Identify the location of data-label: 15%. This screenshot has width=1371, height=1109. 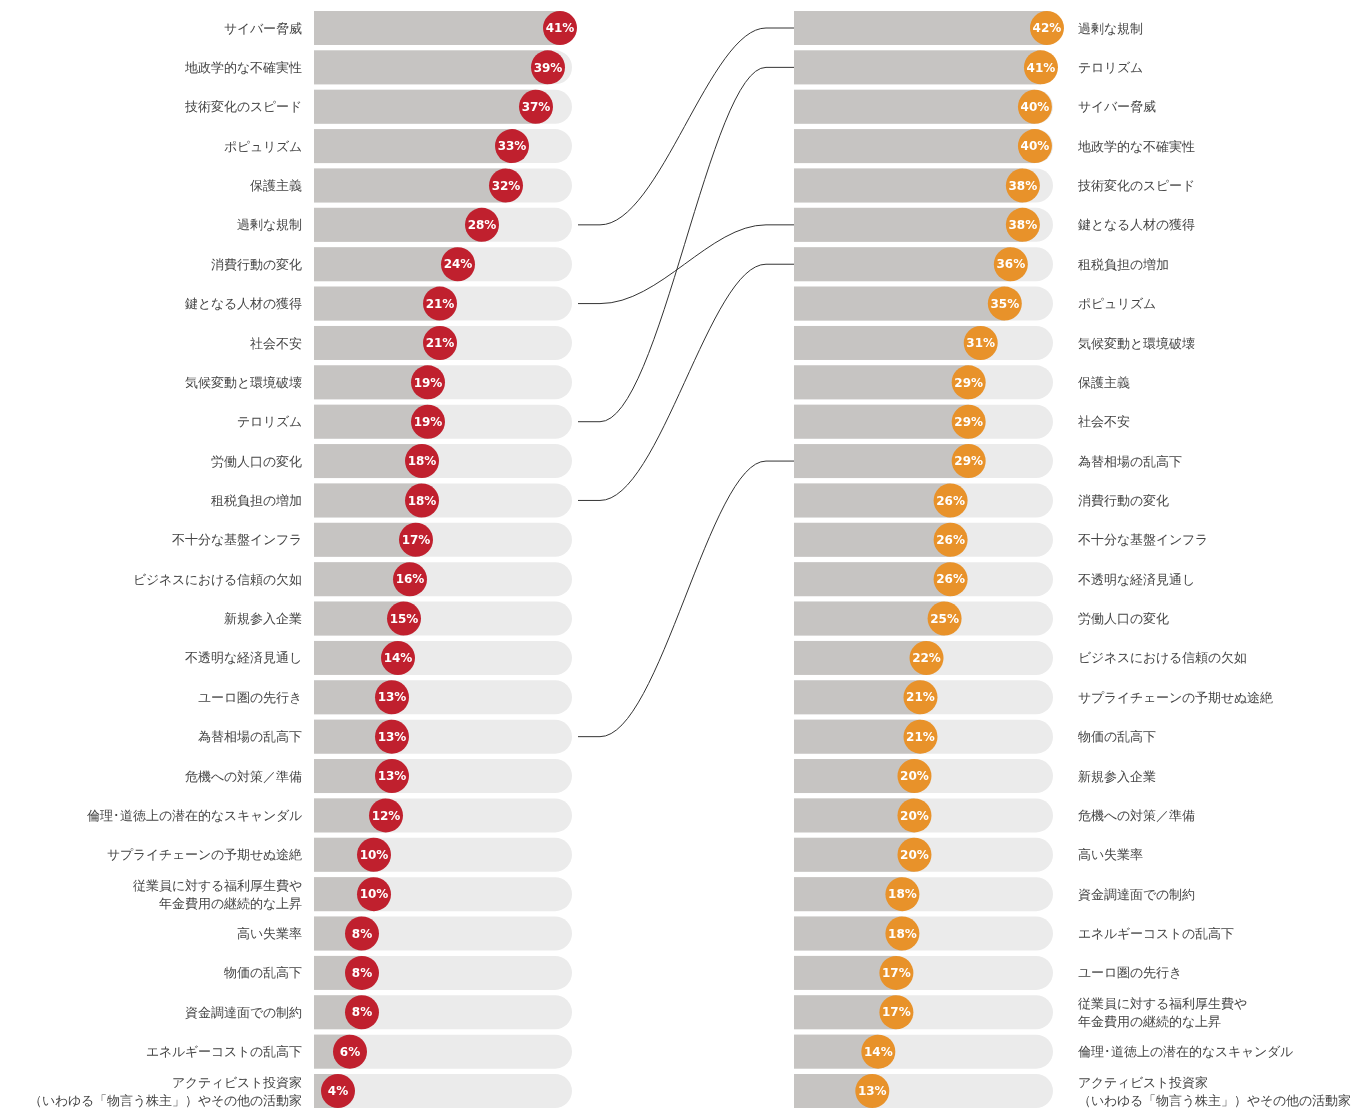
(404, 618).